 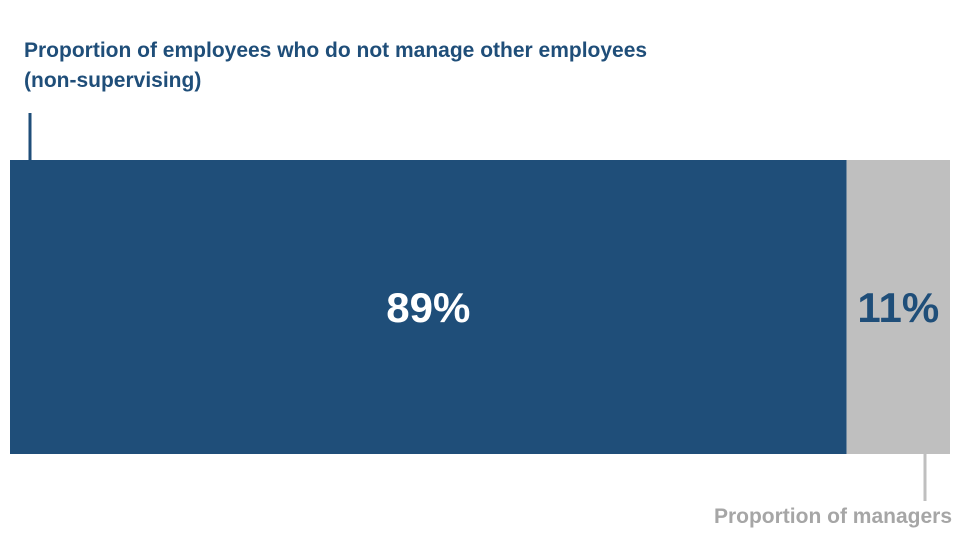 What do you see at coordinates (113, 80) in the screenshot?
I see `non-supervising-label-line2: (non-supervising)` at bounding box center [113, 80].